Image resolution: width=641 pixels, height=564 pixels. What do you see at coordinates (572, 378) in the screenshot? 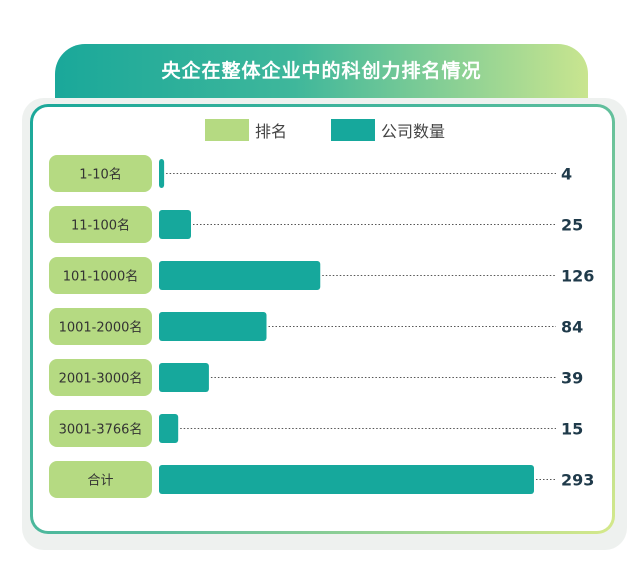
I see `data-label: 39` at bounding box center [572, 378].